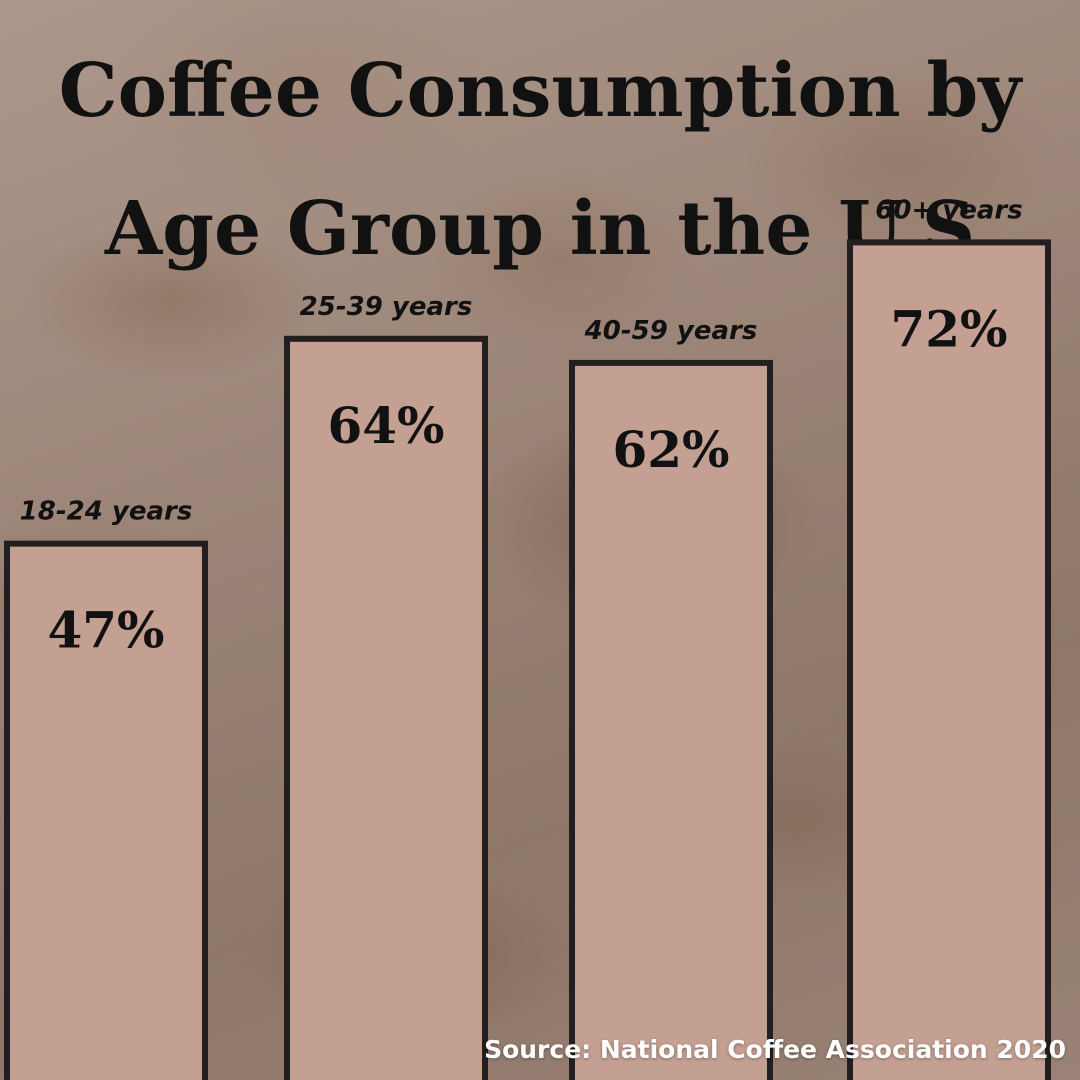 The width and height of the screenshot is (1080, 1080). I want to click on value-label-4: 72%, so click(948, 328).